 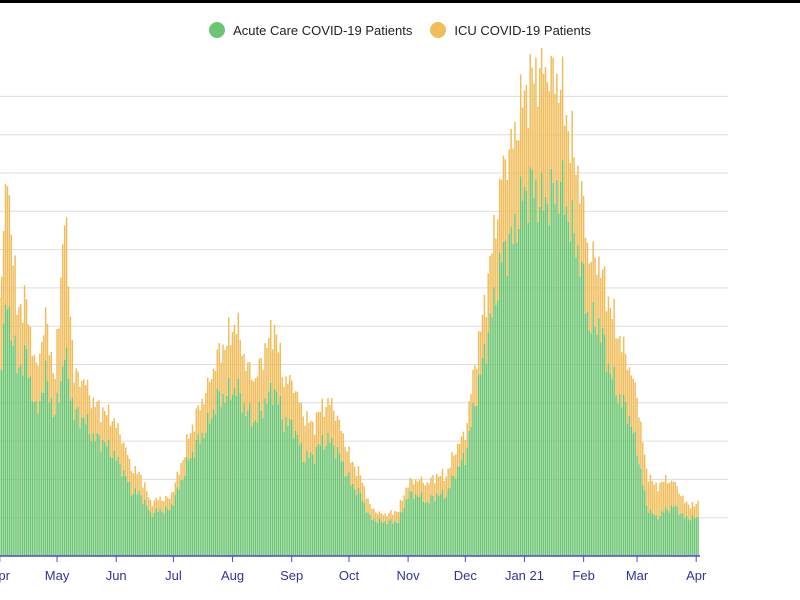 I want to click on x-tick-label: May, so click(x=57, y=575).